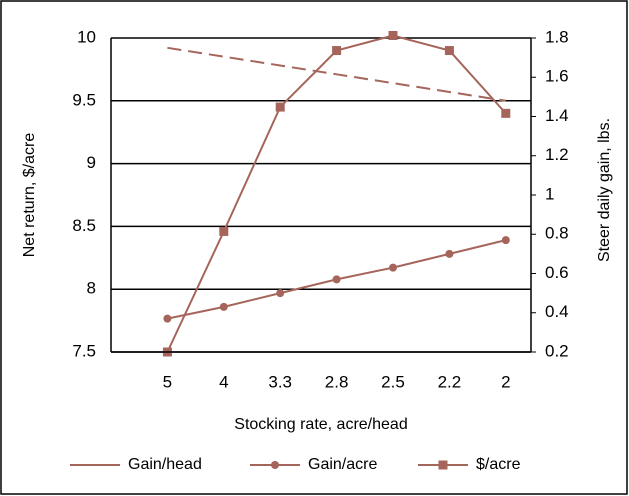 Image resolution: width=629 pixels, height=496 pixels. Describe the element at coordinates (167, 381) in the screenshot. I see `x-tick-label: 5` at that location.